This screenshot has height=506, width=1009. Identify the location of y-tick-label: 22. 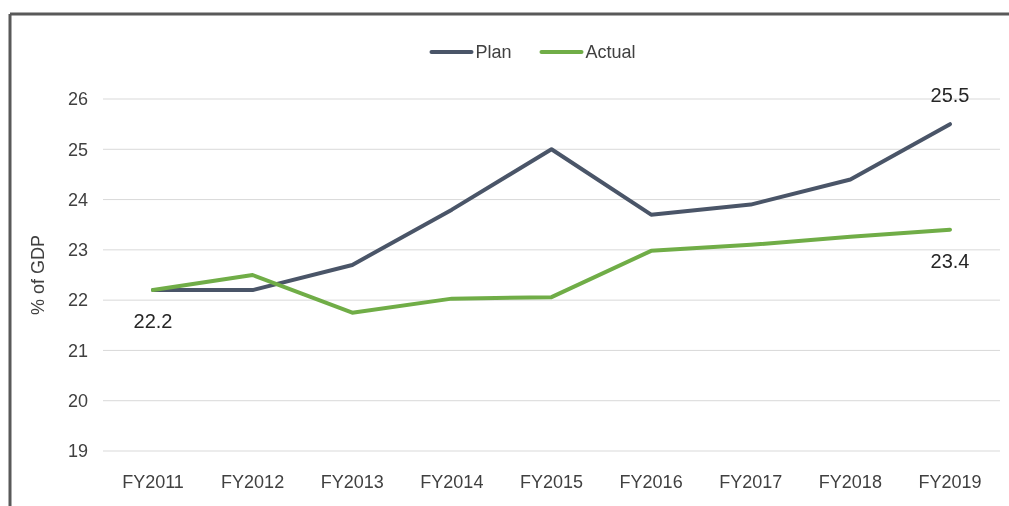
(77, 300).